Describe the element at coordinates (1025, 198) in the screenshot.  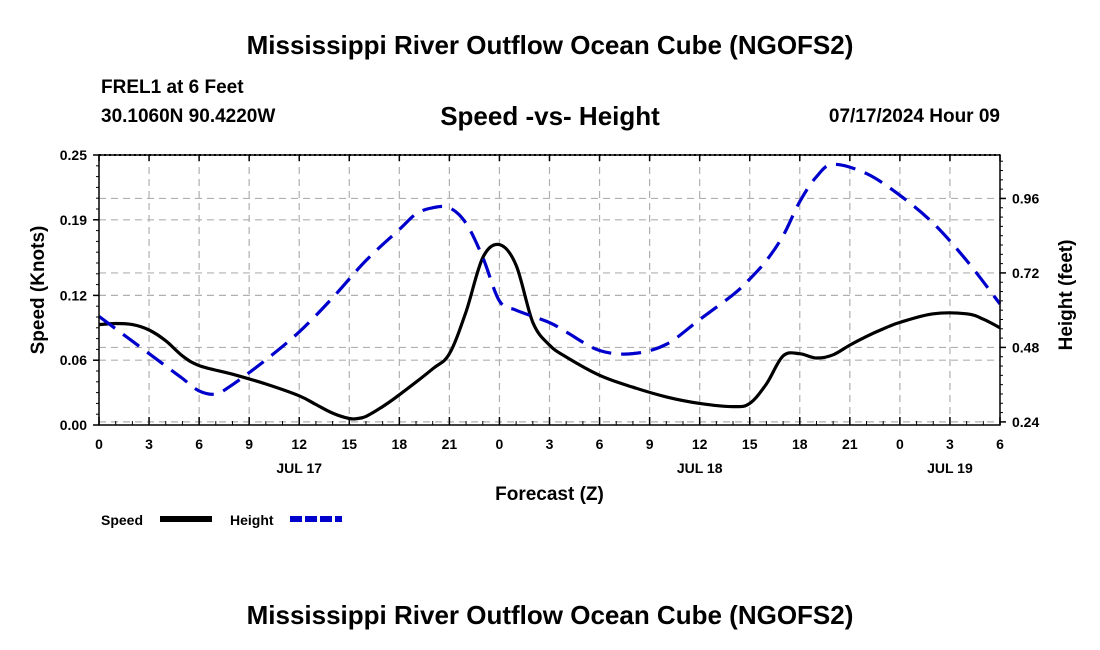
I see `y2-tick-label: 0.96` at that location.